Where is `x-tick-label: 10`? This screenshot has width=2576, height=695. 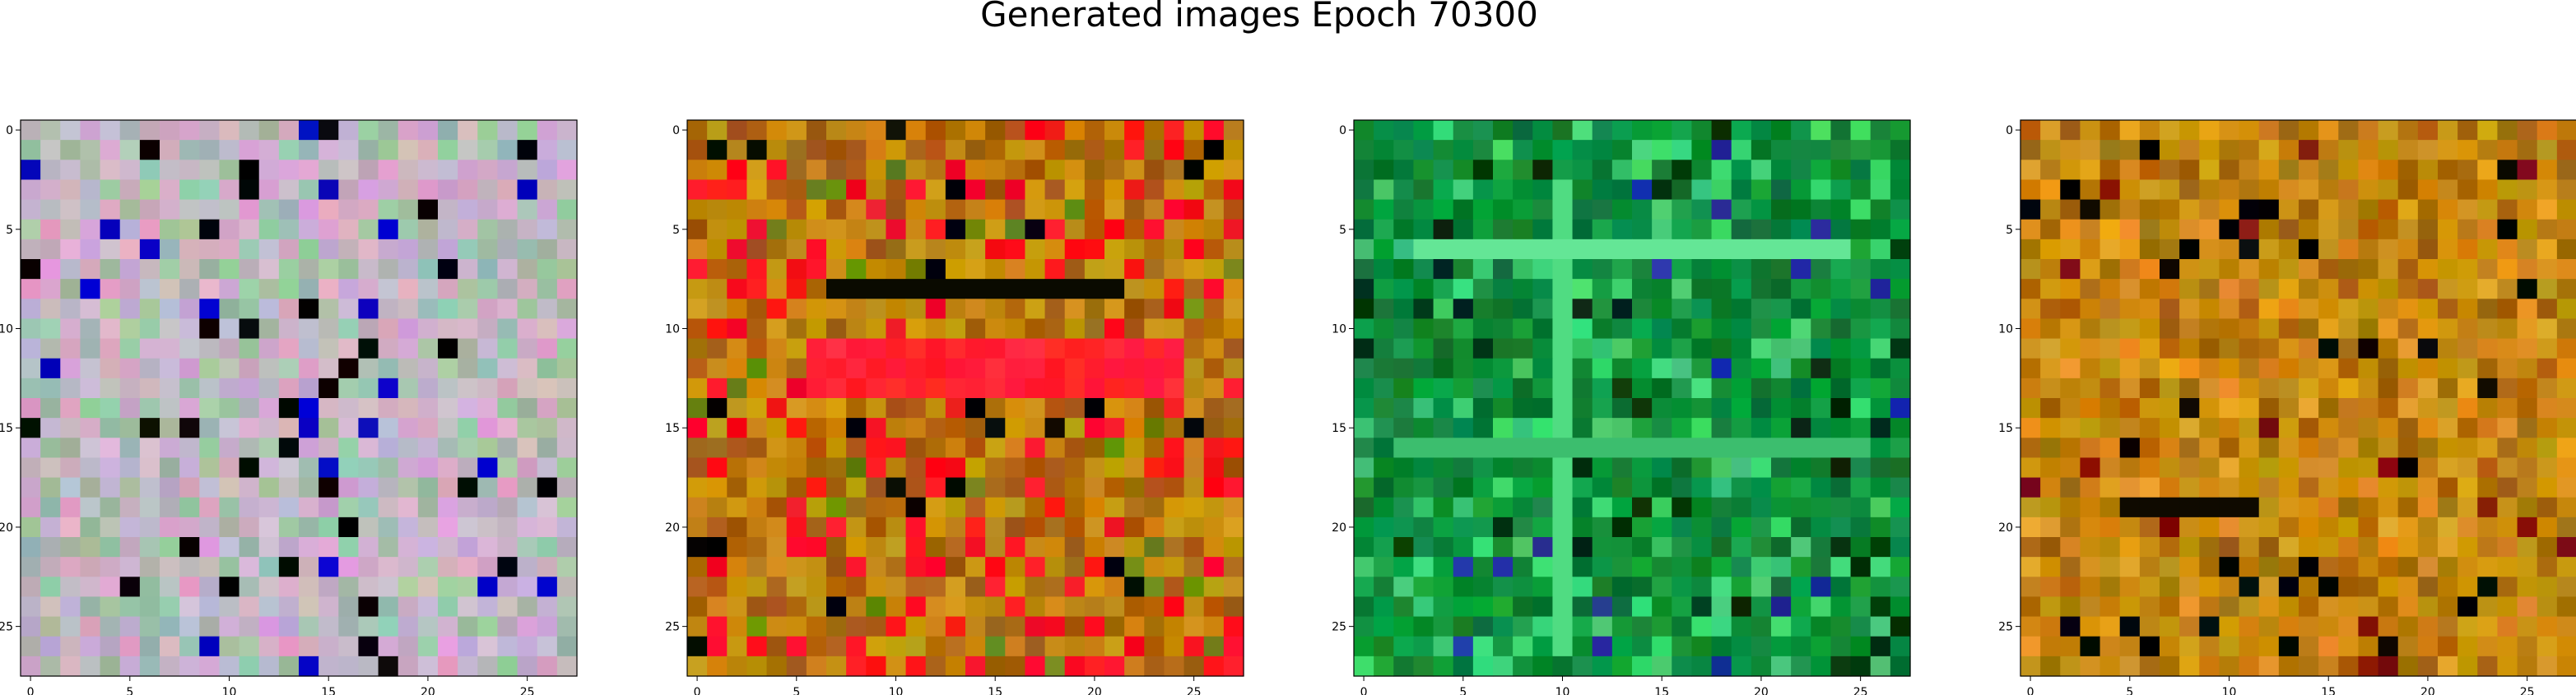
x-tick-label: 10 is located at coordinates (229, 690).